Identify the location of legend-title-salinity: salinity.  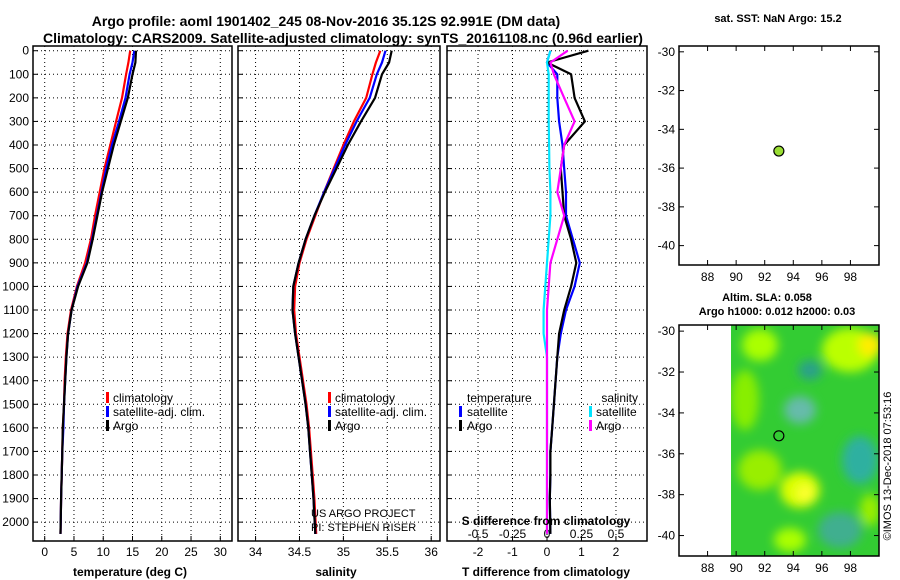
(619, 398).